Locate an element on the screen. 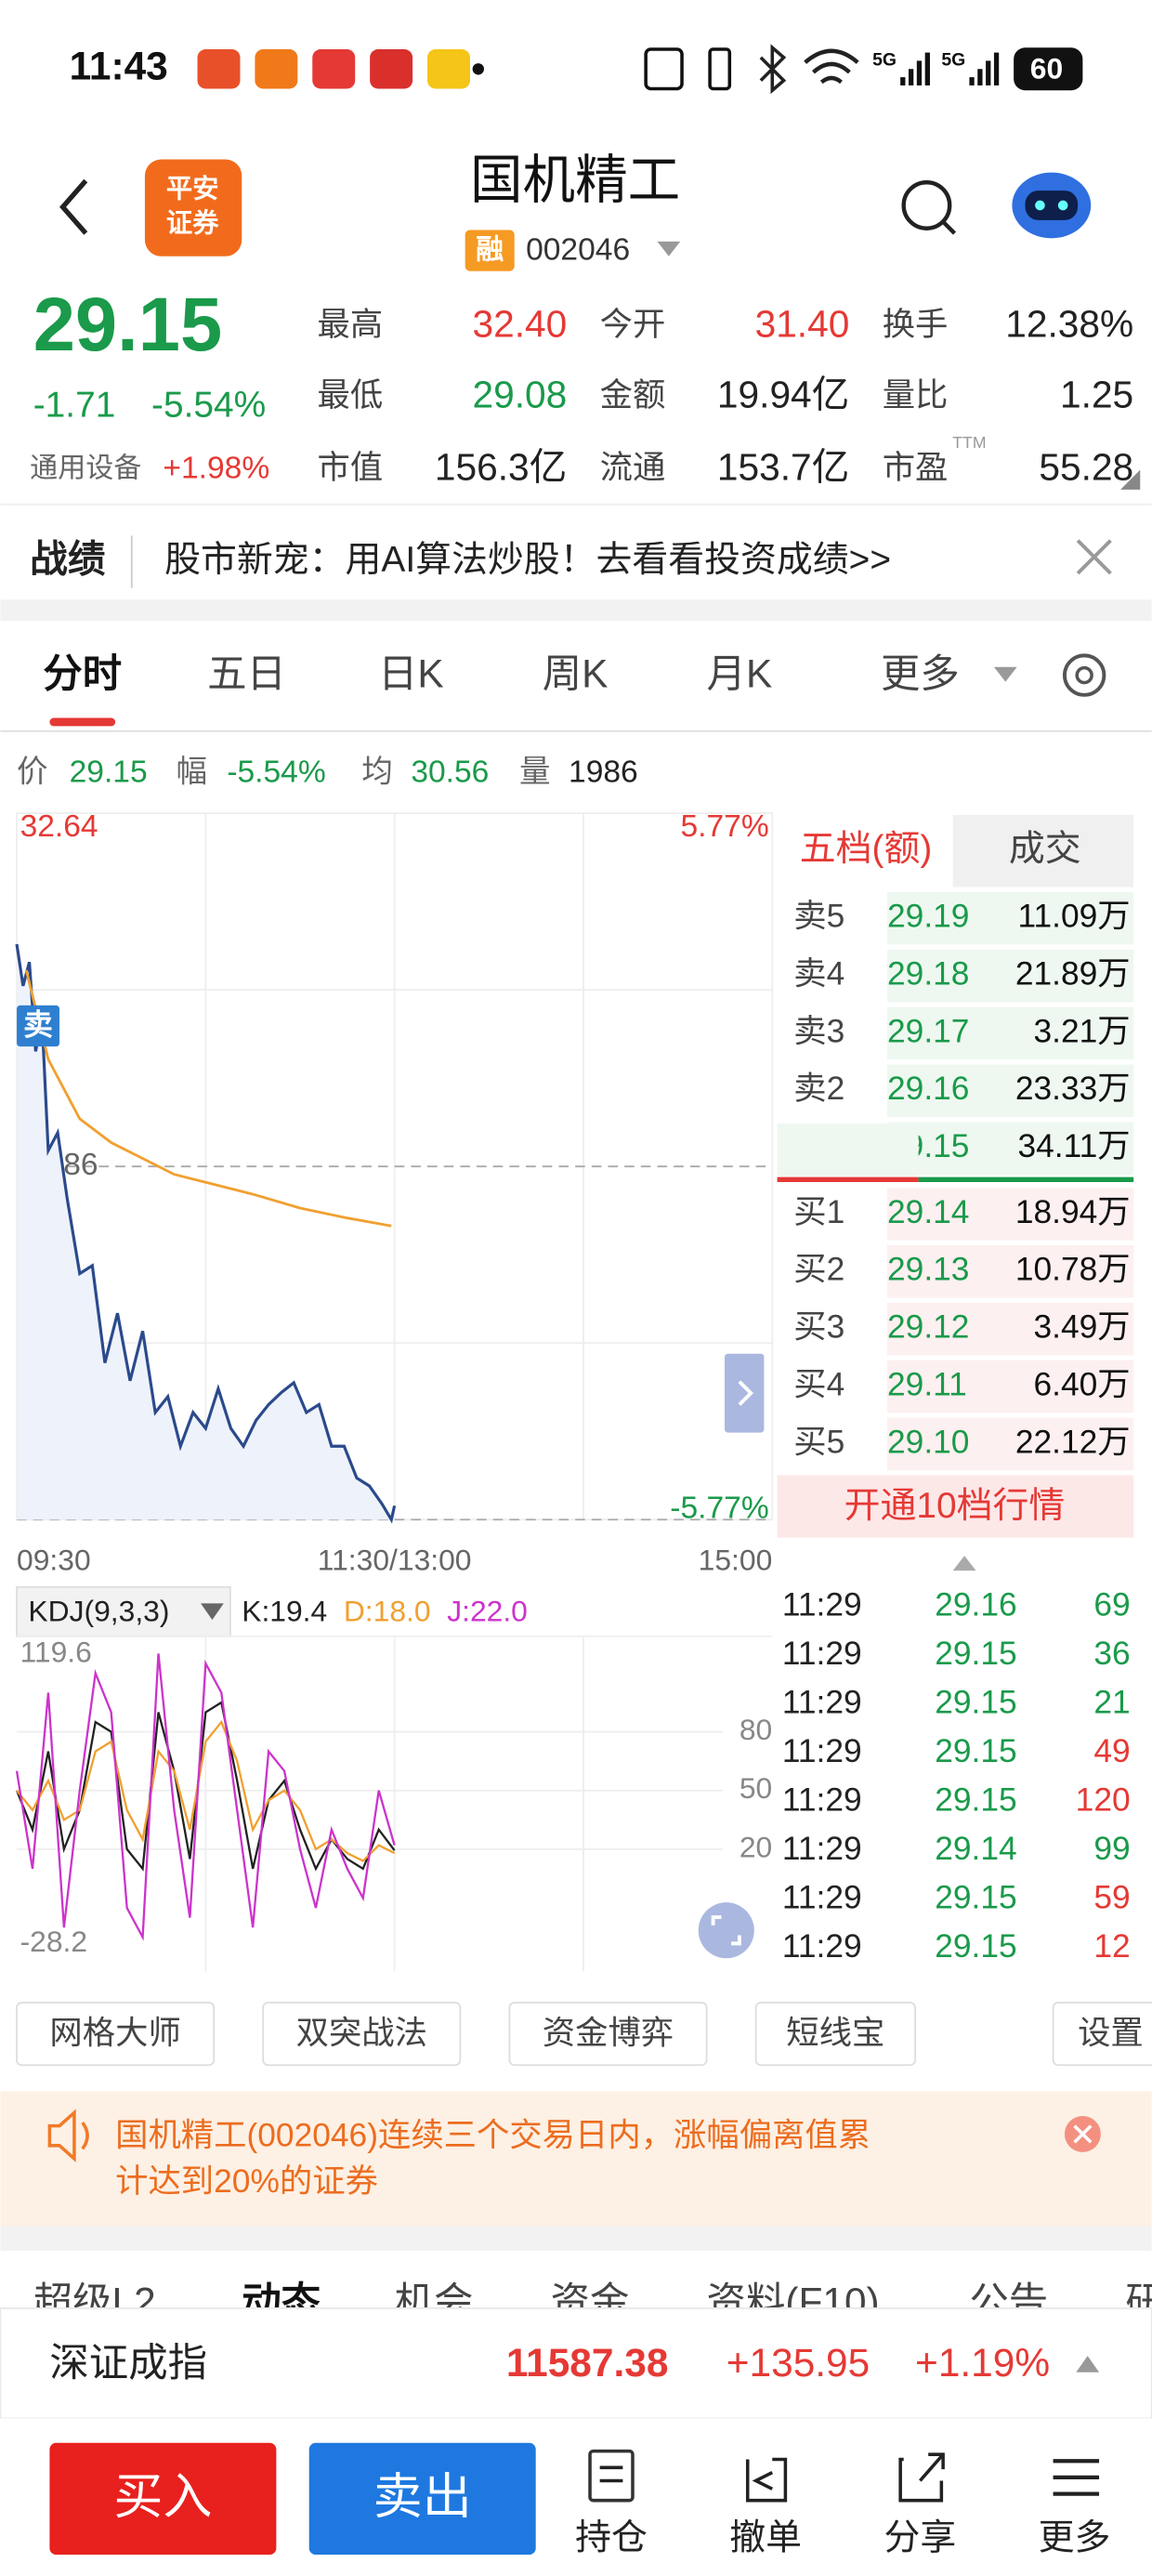 The width and height of the screenshot is (1152, 2576). chart-tab: 分时 is located at coordinates (82, 674).